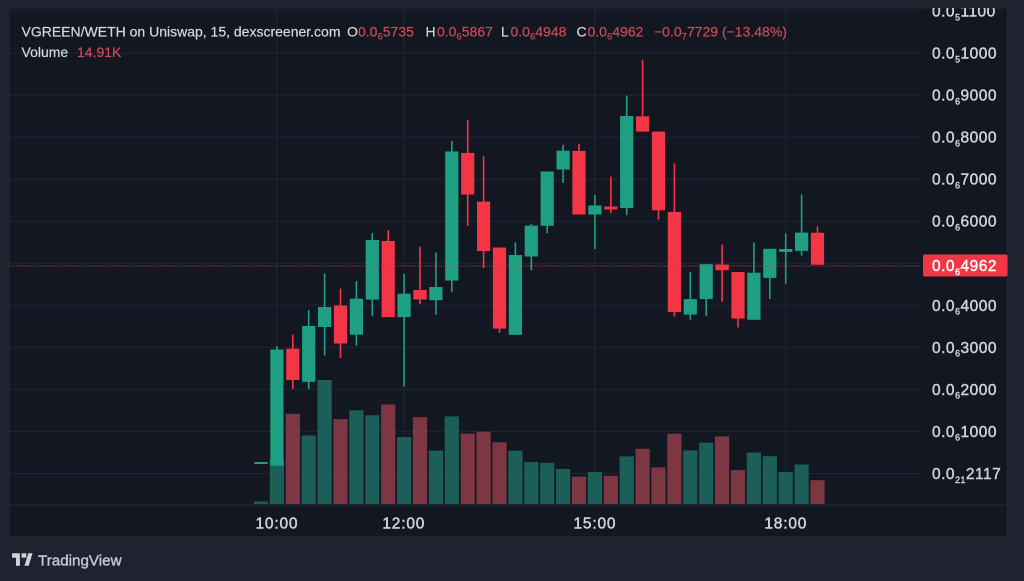 This screenshot has height=581, width=1024. I want to click on svg-text: 0.063000, so click(964, 349).